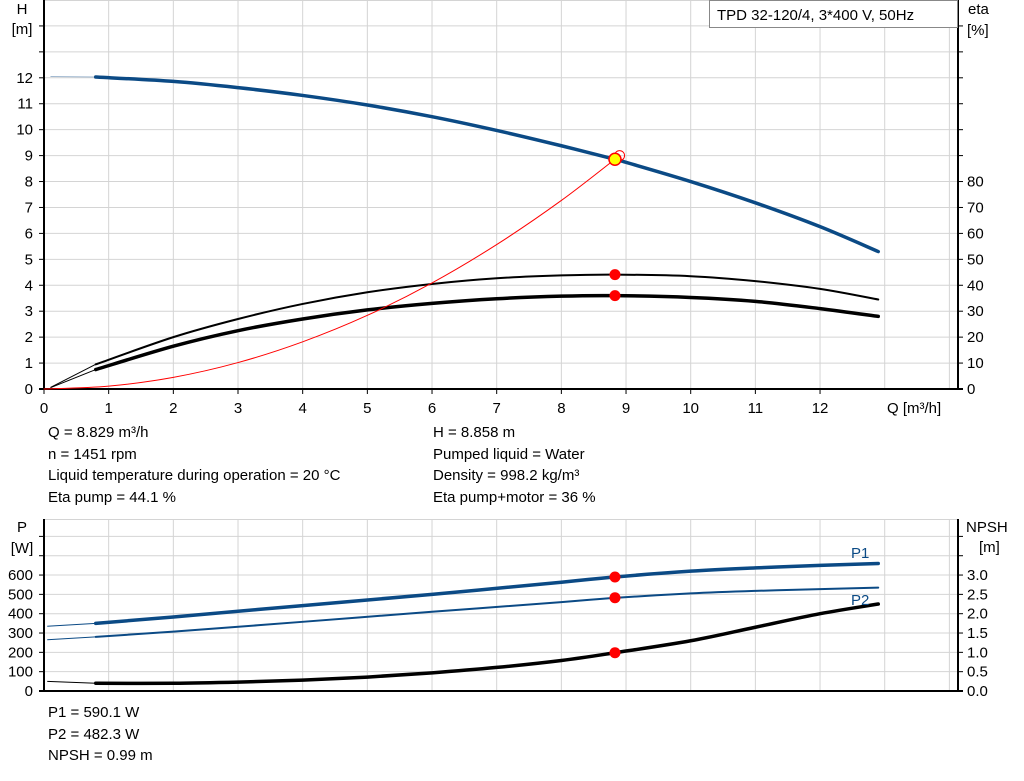 This screenshot has width=1024, height=781. Describe the element at coordinates (975, 207) in the screenshot. I see `y2-tick-label: 70` at that location.